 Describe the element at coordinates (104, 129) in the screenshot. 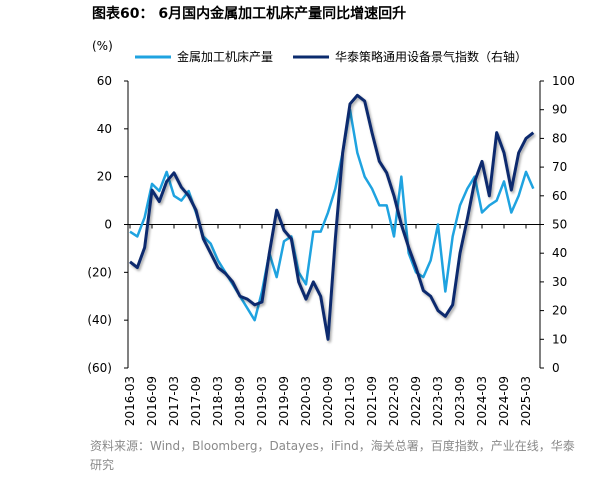

I see `y-tick-label: 40` at that location.